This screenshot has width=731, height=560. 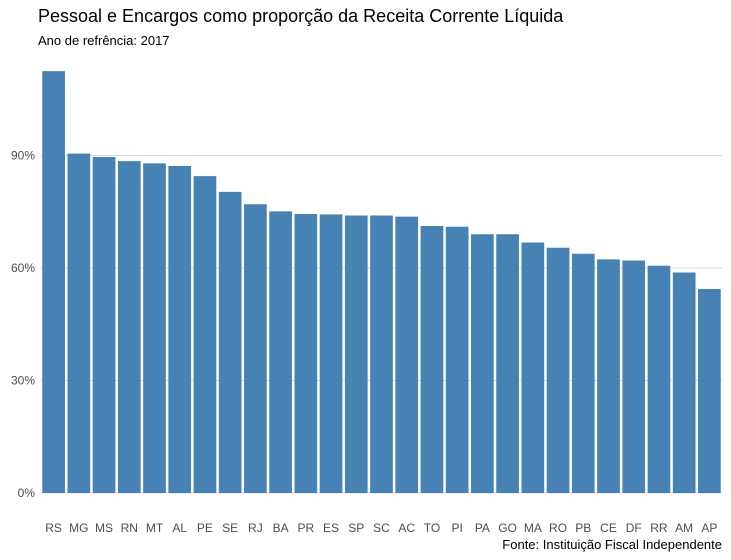 What do you see at coordinates (709, 528) in the screenshot?
I see `x-tick-label-ap: AP` at bounding box center [709, 528].